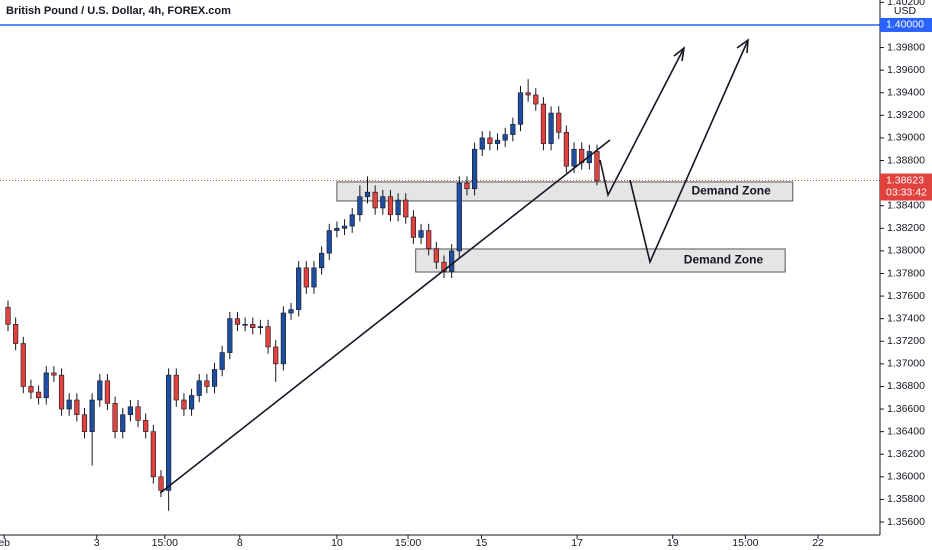  What do you see at coordinates (600, 260) in the screenshot?
I see `demand-zone` at bounding box center [600, 260].